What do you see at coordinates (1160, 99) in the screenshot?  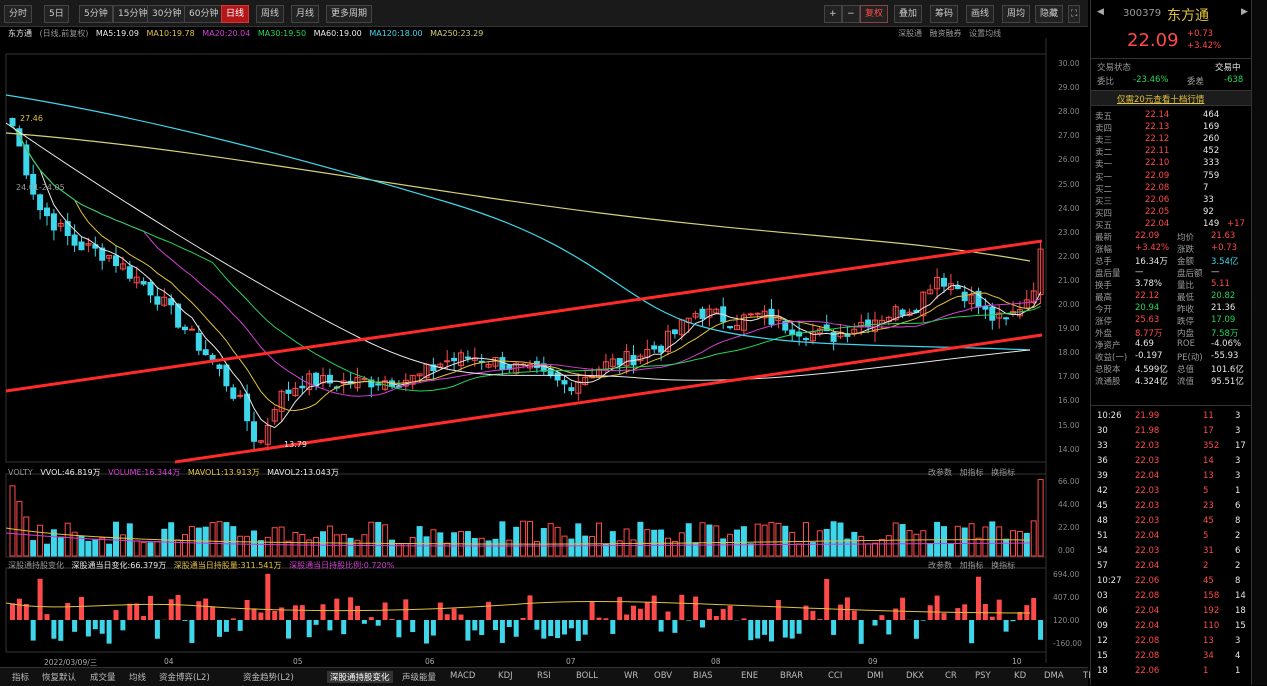 I see `level10-banner-text: 仅需20元查看十档行情` at bounding box center [1160, 99].